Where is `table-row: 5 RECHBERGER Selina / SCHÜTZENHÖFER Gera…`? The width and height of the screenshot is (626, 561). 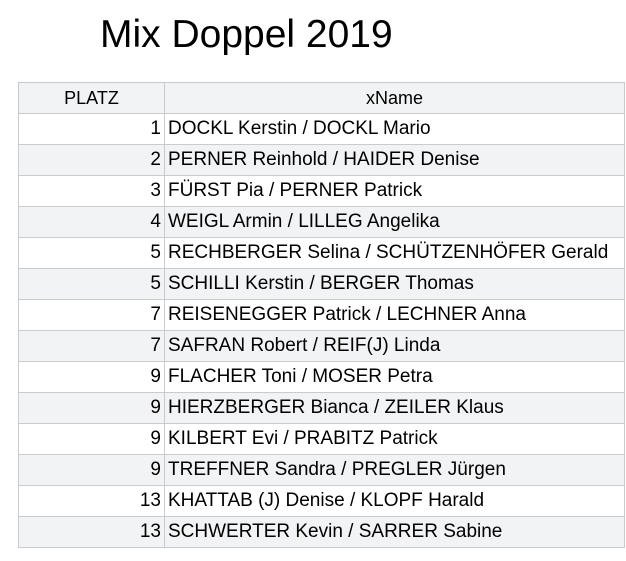 table-row: 5 RECHBERGER Selina / SCHÜTZENHÖFER Gera… is located at coordinates (321, 253).